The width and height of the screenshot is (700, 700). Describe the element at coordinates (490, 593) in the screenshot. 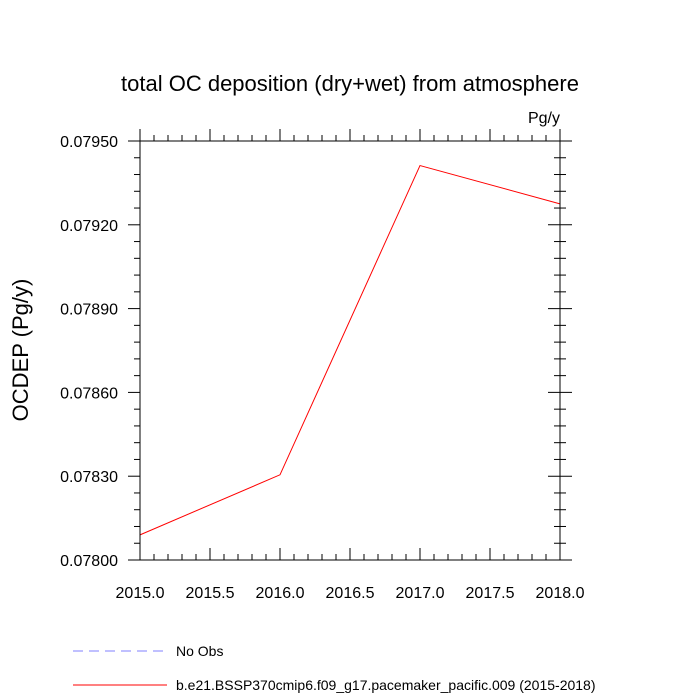

I see `x-tick-label: 2017.5` at that location.